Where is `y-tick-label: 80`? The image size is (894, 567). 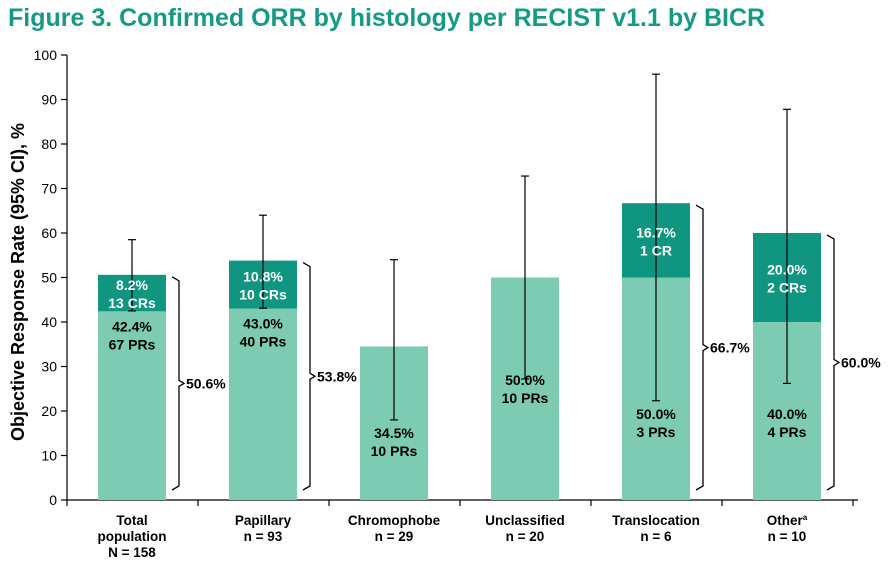 y-tick-label: 80 is located at coordinates (49, 144).